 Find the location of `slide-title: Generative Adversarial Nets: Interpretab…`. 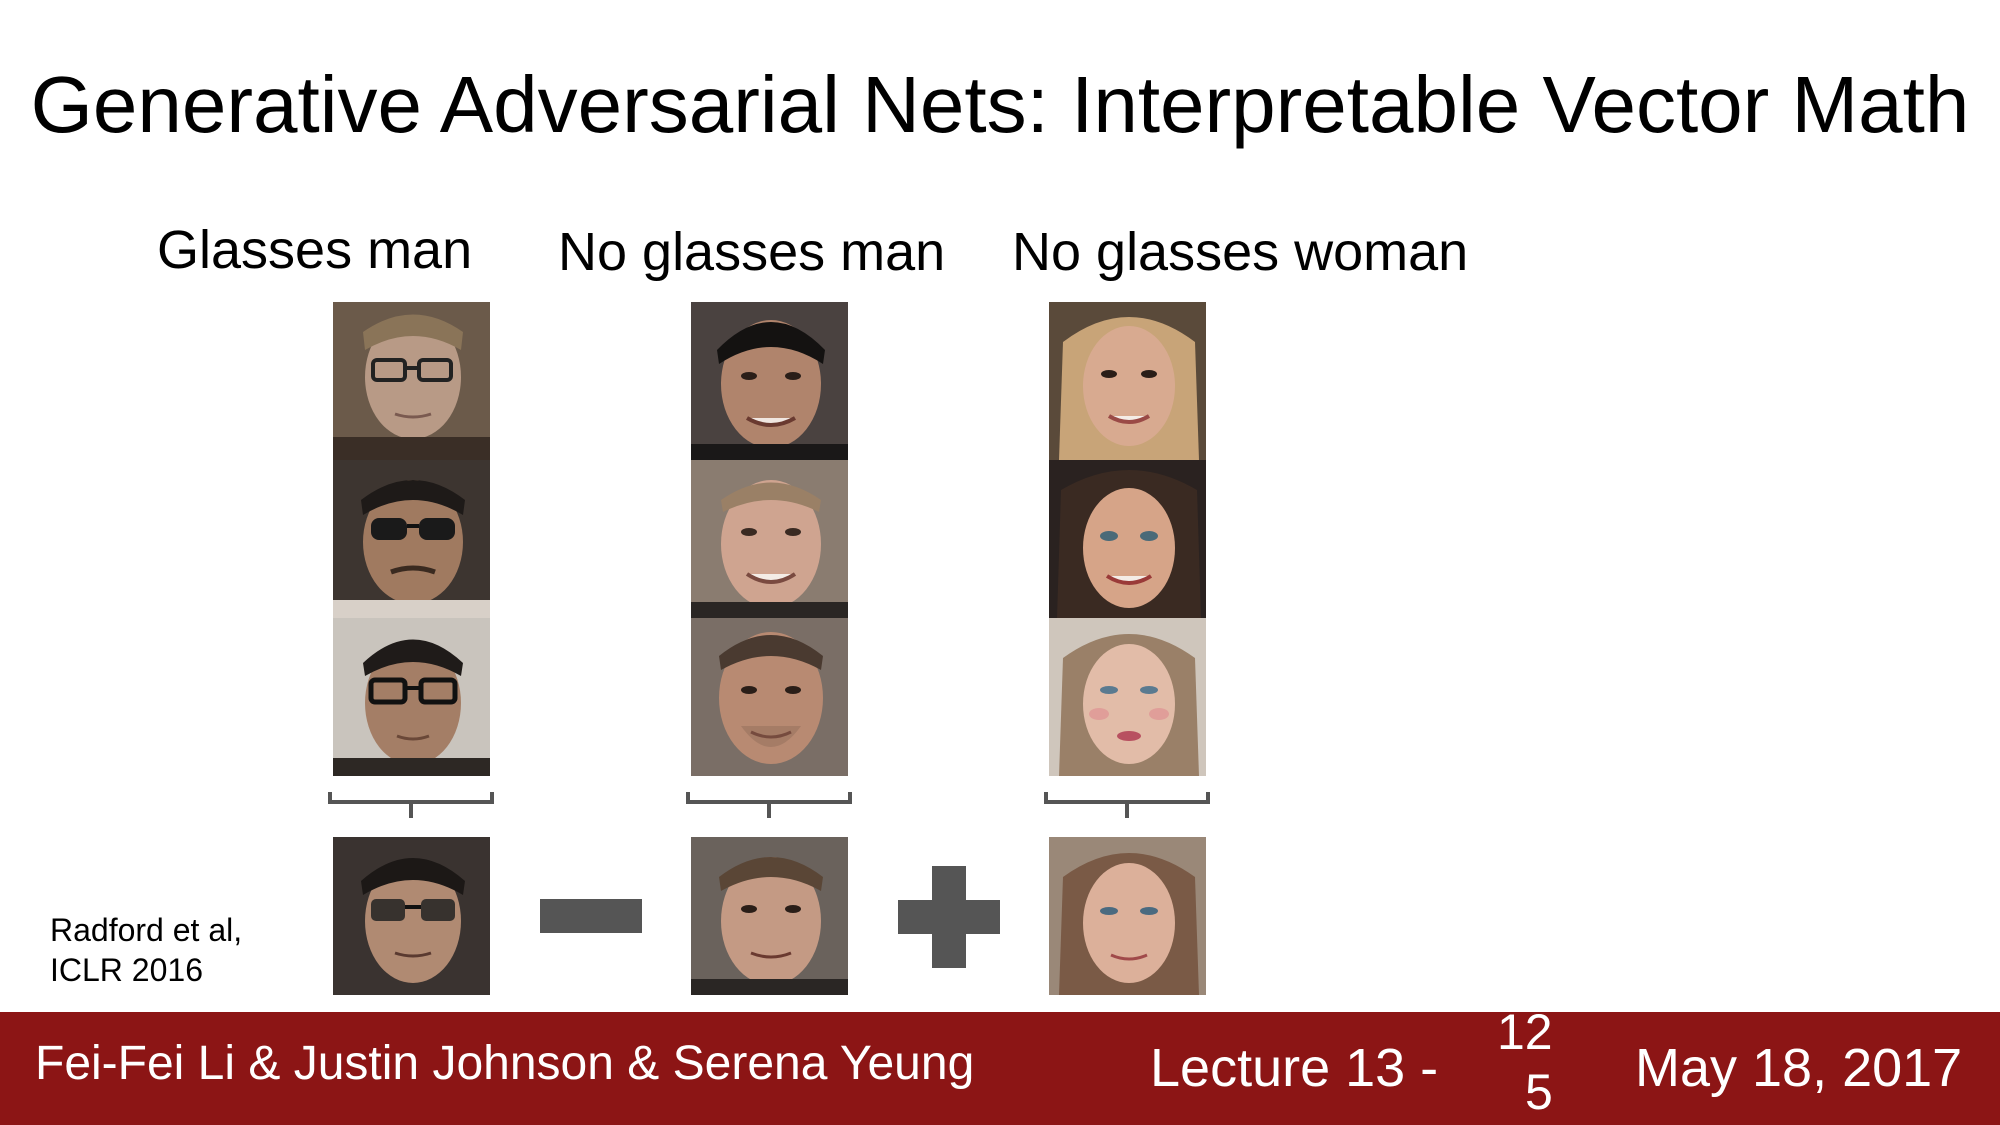

slide-title: Generative Adversarial Nets: Interpretab… is located at coordinates (1000, 104).